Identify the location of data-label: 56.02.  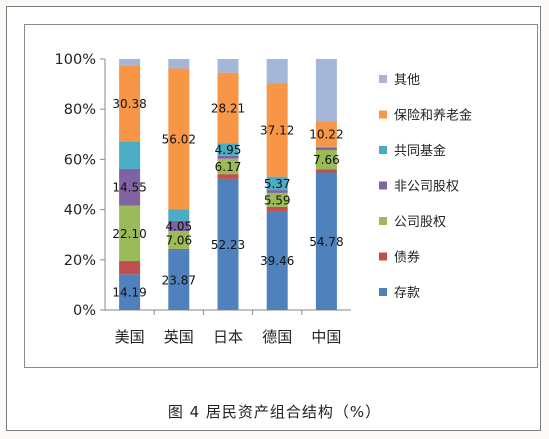
(179, 139).